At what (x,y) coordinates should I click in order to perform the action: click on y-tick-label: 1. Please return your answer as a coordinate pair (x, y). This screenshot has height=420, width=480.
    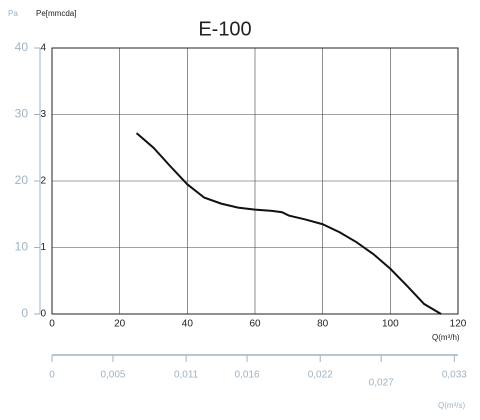
    Looking at the image, I should click on (43, 247).